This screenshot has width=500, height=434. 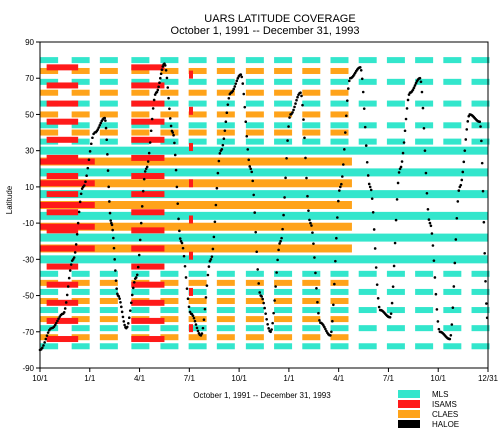 I want to click on isams-column-mark, so click(x=148, y=176).